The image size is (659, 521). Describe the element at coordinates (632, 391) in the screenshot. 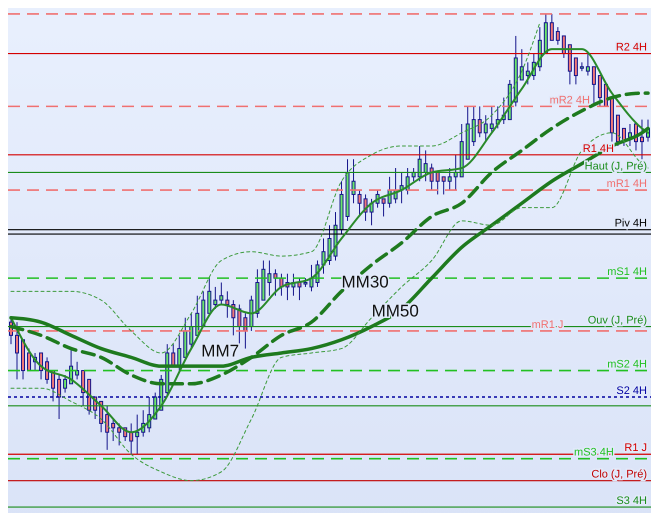

I see `ref-line-label: S2 4H` at that location.